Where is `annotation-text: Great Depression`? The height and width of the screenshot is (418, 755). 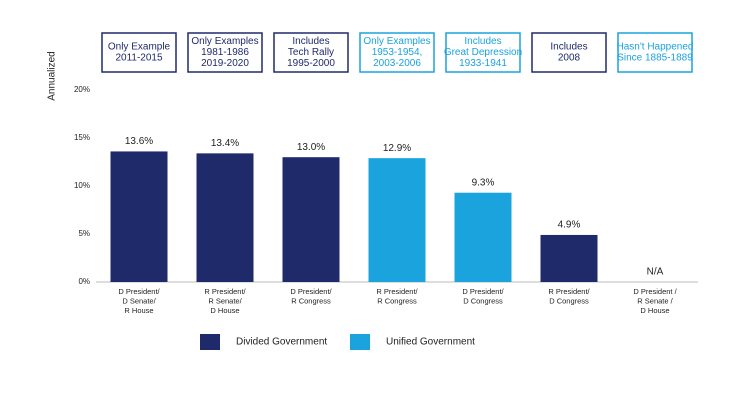
annotation-text: Great Depression is located at coordinates (483, 52).